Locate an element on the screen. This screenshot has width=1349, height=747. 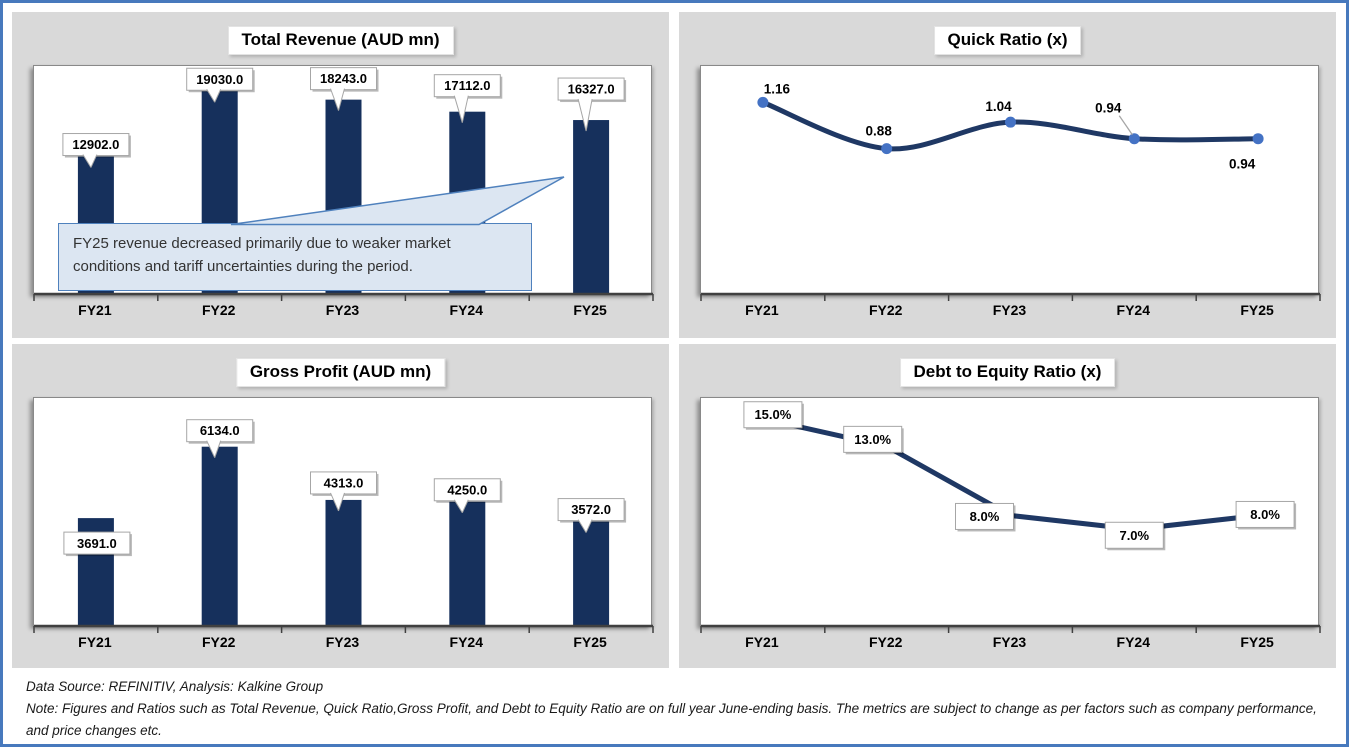
data-label: 12902.0 is located at coordinates (95, 144).